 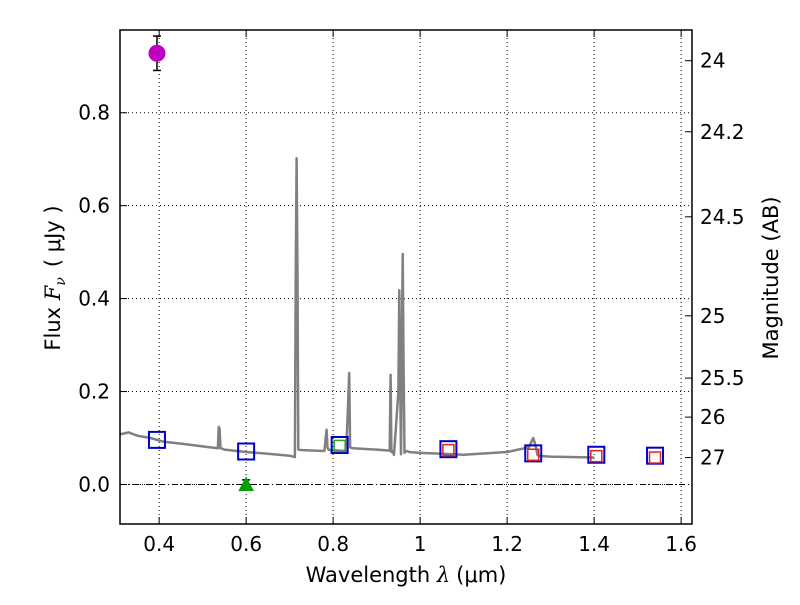 What do you see at coordinates (712, 61) in the screenshot?
I see `right-tick-label: 24` at bounding box center [712, 61].